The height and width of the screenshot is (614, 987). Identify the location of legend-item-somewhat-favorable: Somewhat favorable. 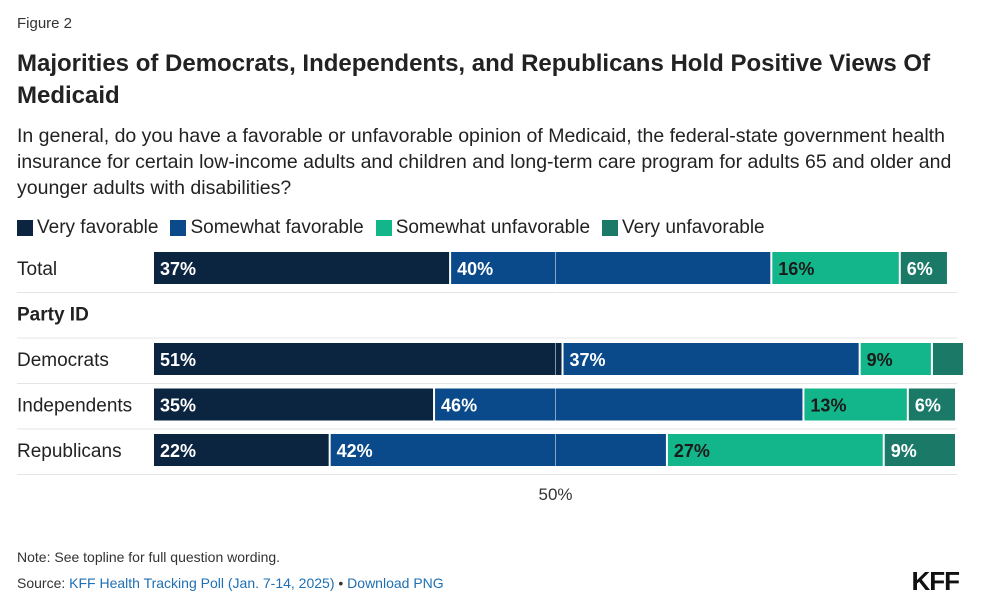
(267, 228).